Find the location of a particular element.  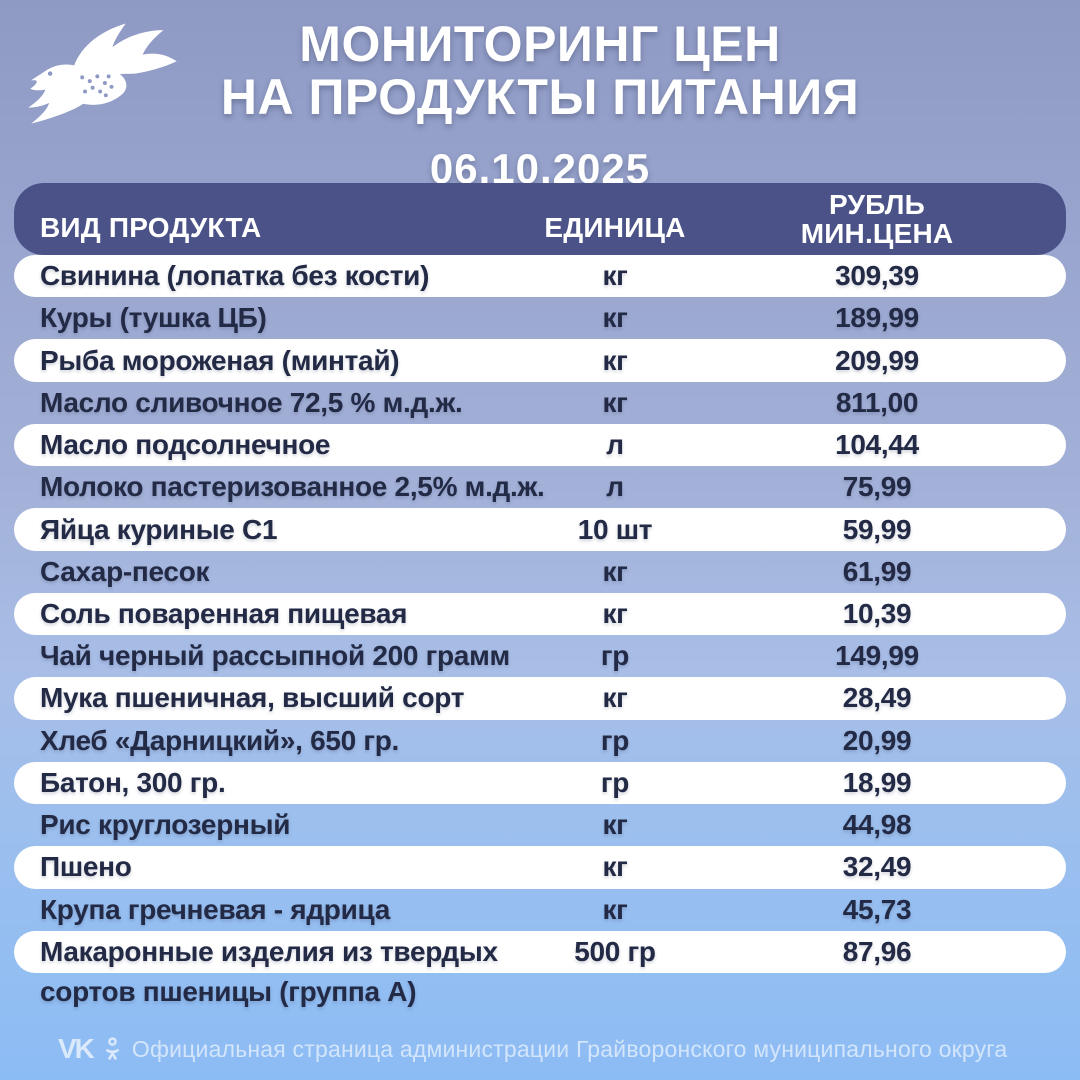

price-value: 28,49 is located at coordinates (877, 698).